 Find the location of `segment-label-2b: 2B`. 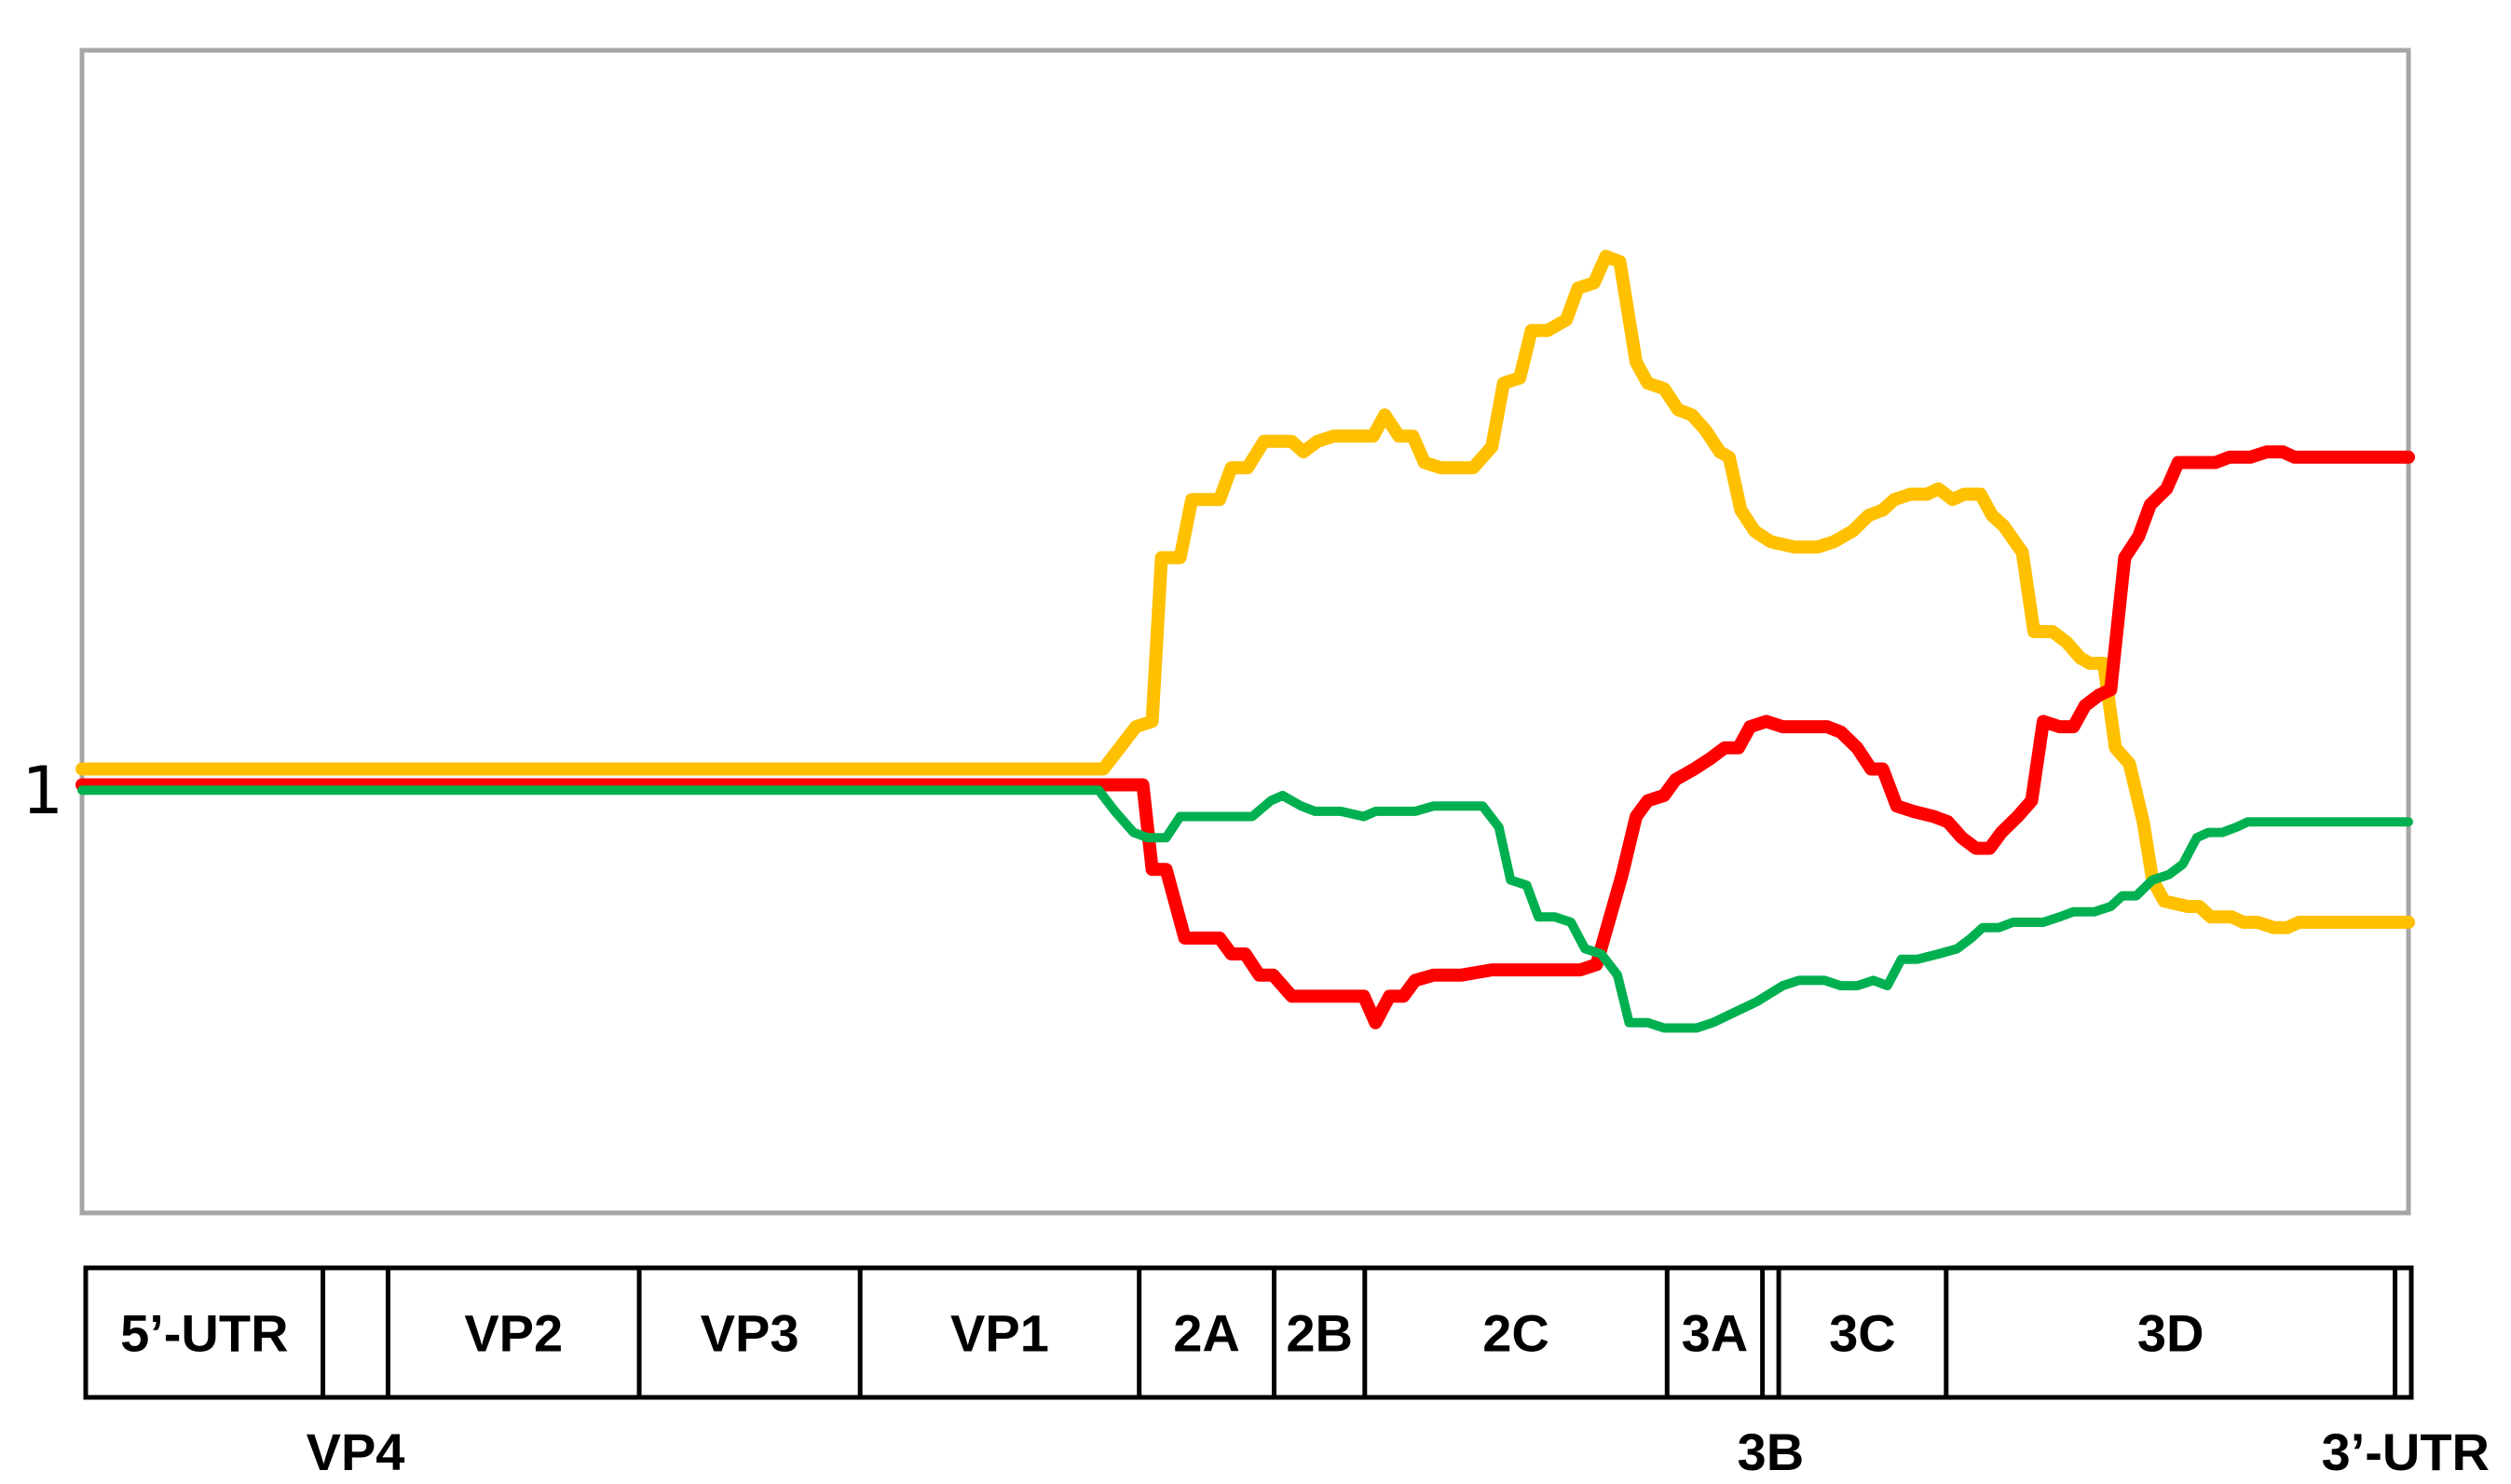

segment-label-2b: 2B is located at coordinates (1320, 1334).